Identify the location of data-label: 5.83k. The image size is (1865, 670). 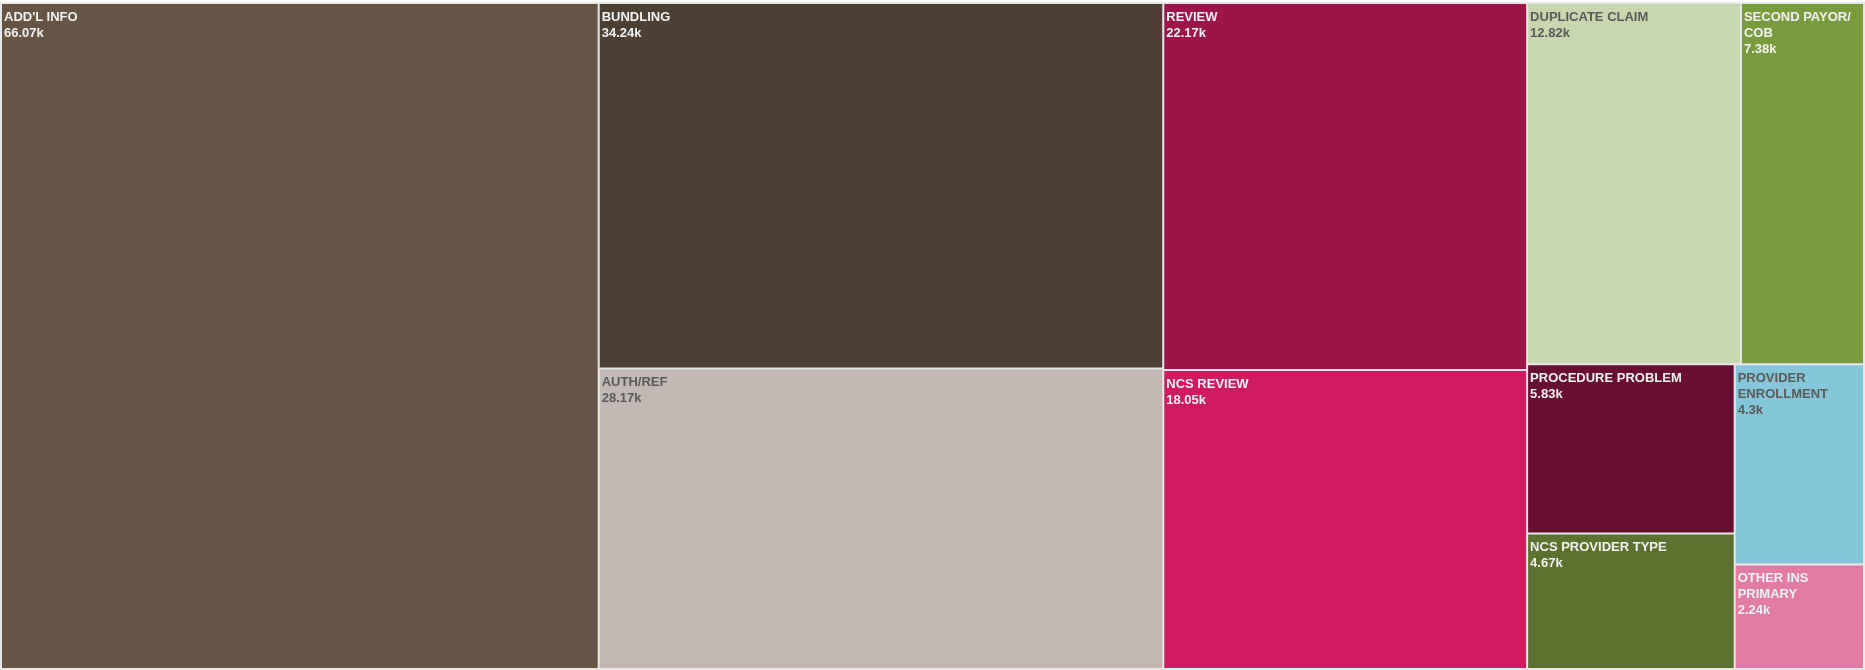
(1547, 393).